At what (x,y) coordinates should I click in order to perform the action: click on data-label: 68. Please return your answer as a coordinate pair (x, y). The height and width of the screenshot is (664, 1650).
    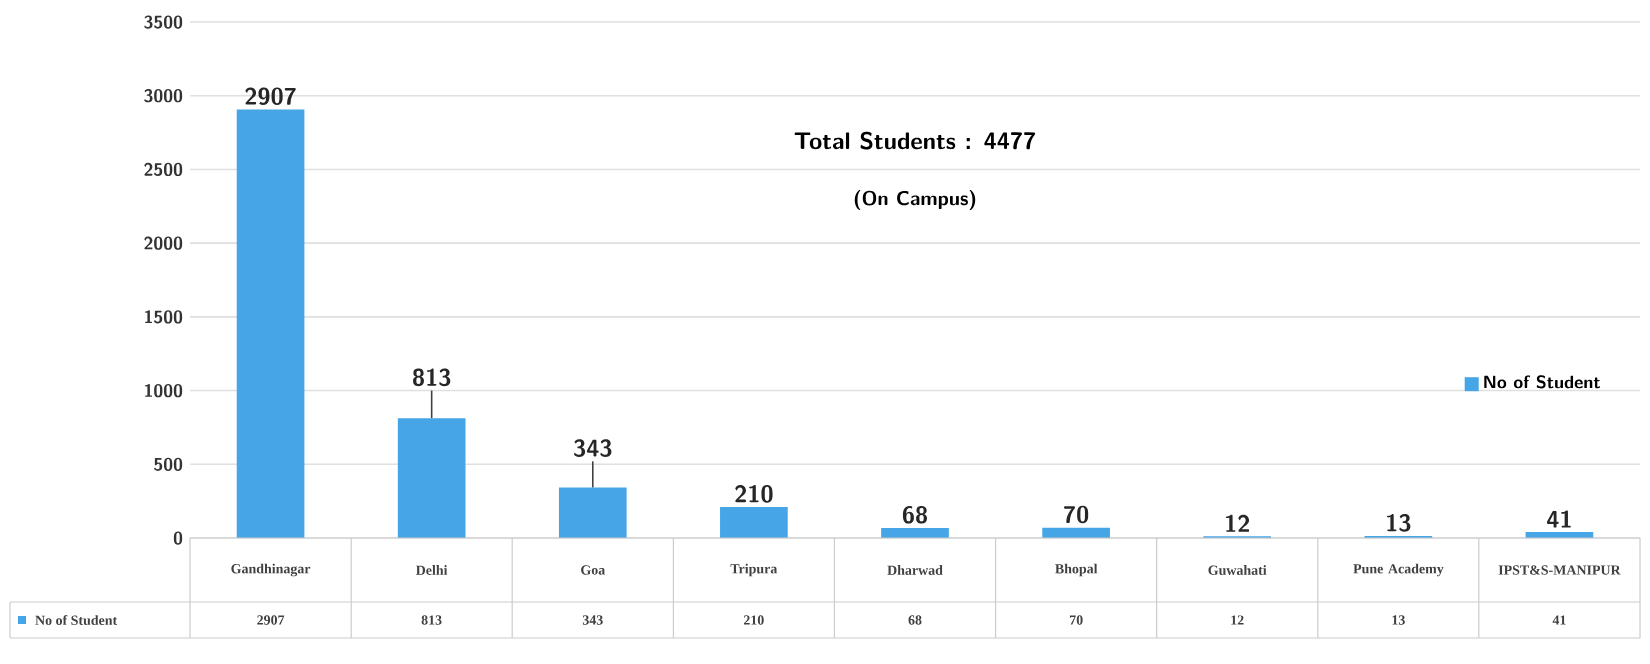
    Looking at the image, I should click on (915, 514).